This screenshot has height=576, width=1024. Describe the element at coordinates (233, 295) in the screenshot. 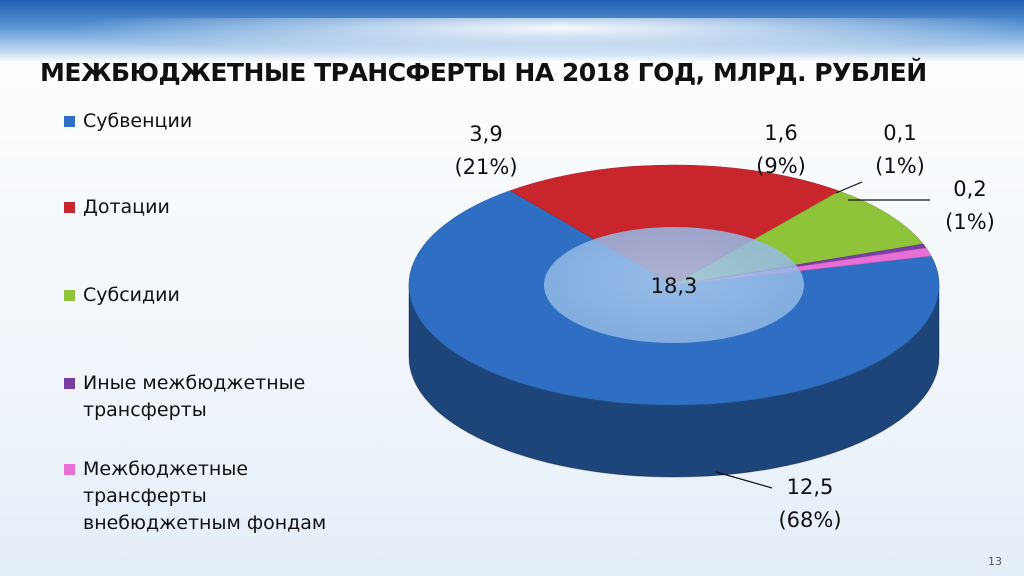

I see `legend-item-subsidies: Субсидии` at that location.